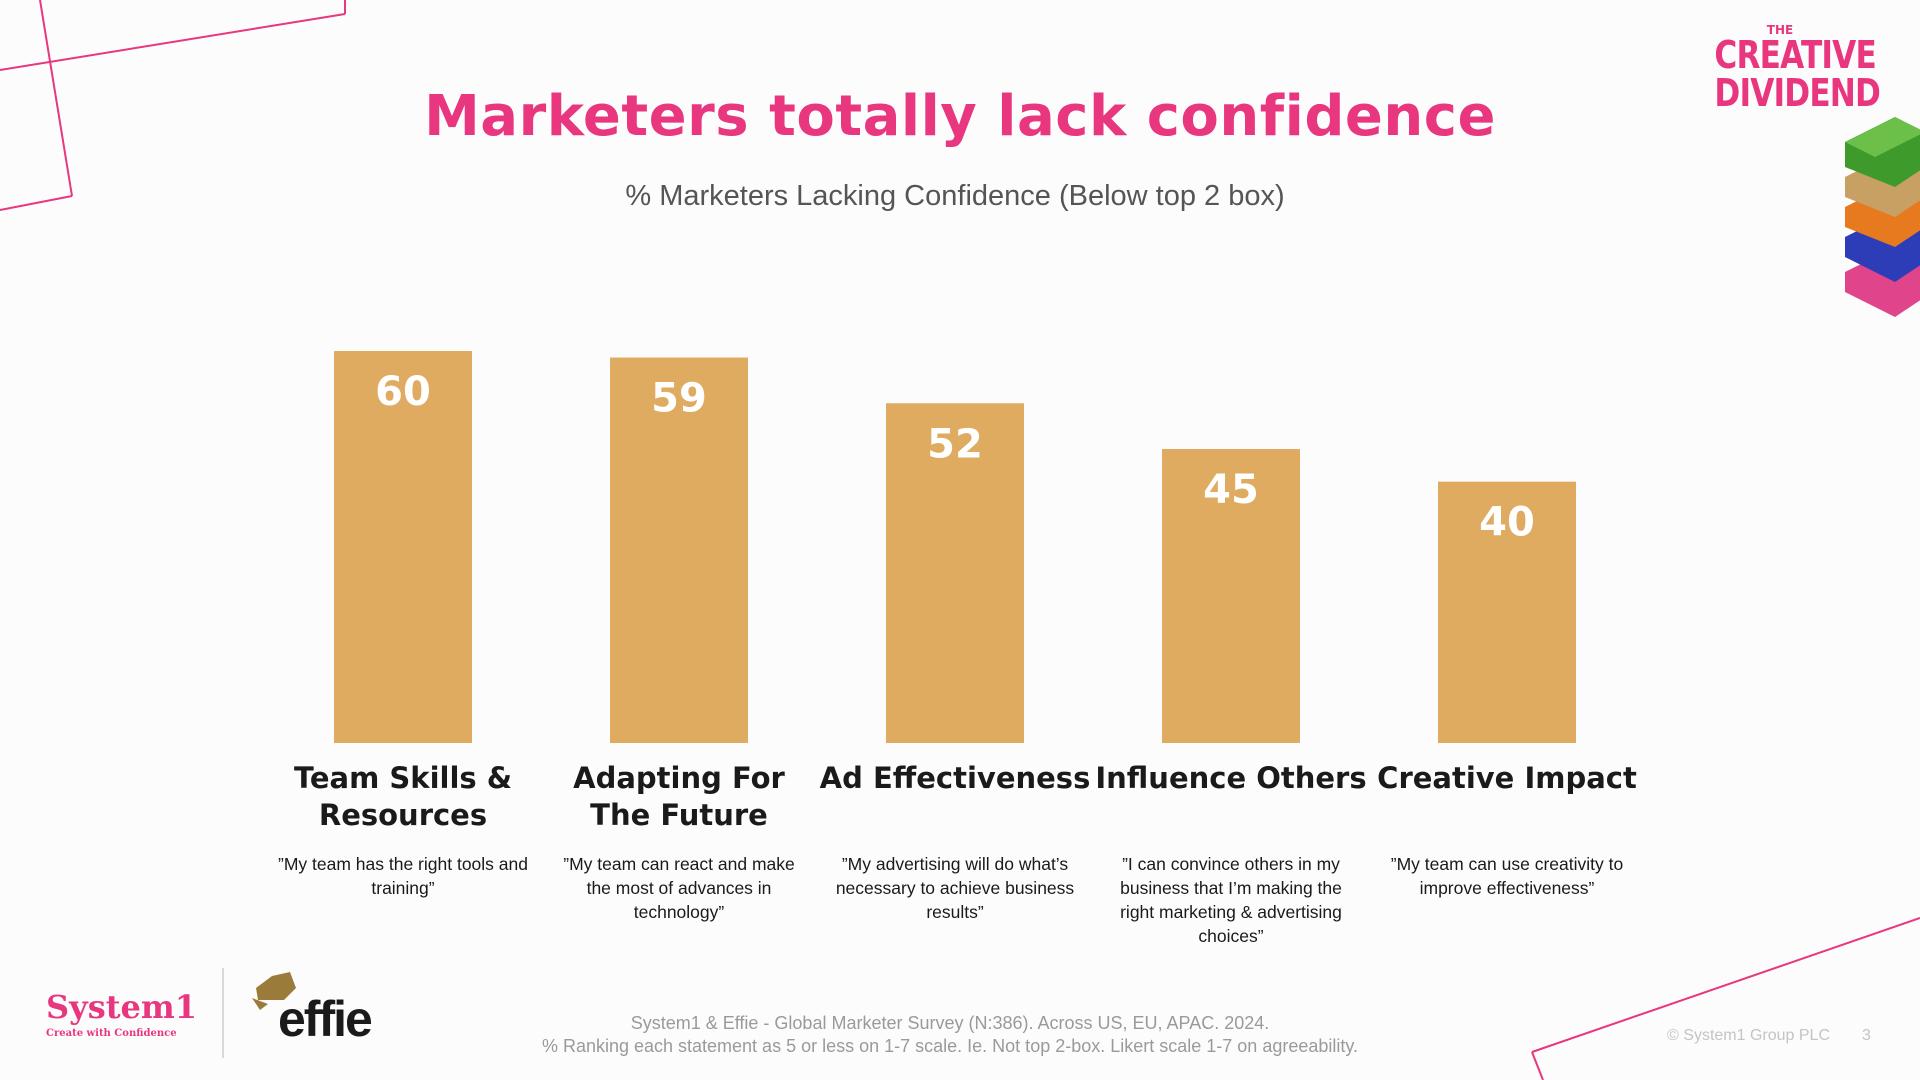 This screenshot has width=1920, height=1080. Describe the element at coordinates (1537, 1065) in the screenshot. I see `frame-line-bottom-right-tick` at that location.